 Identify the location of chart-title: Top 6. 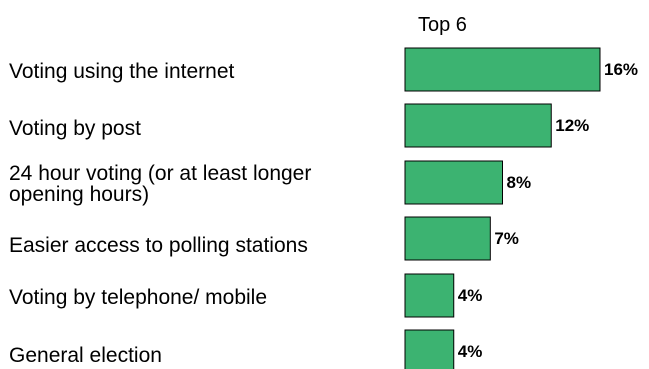
(442, 25).